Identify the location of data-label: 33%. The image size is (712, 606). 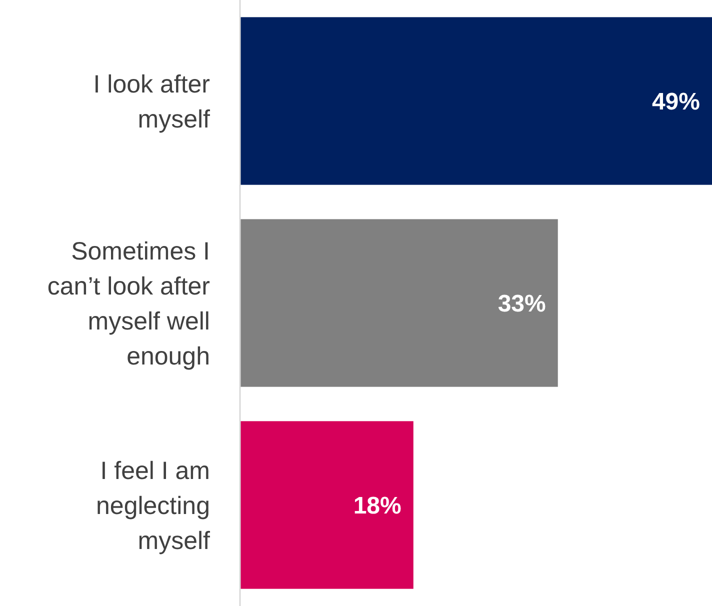
(522, 304).